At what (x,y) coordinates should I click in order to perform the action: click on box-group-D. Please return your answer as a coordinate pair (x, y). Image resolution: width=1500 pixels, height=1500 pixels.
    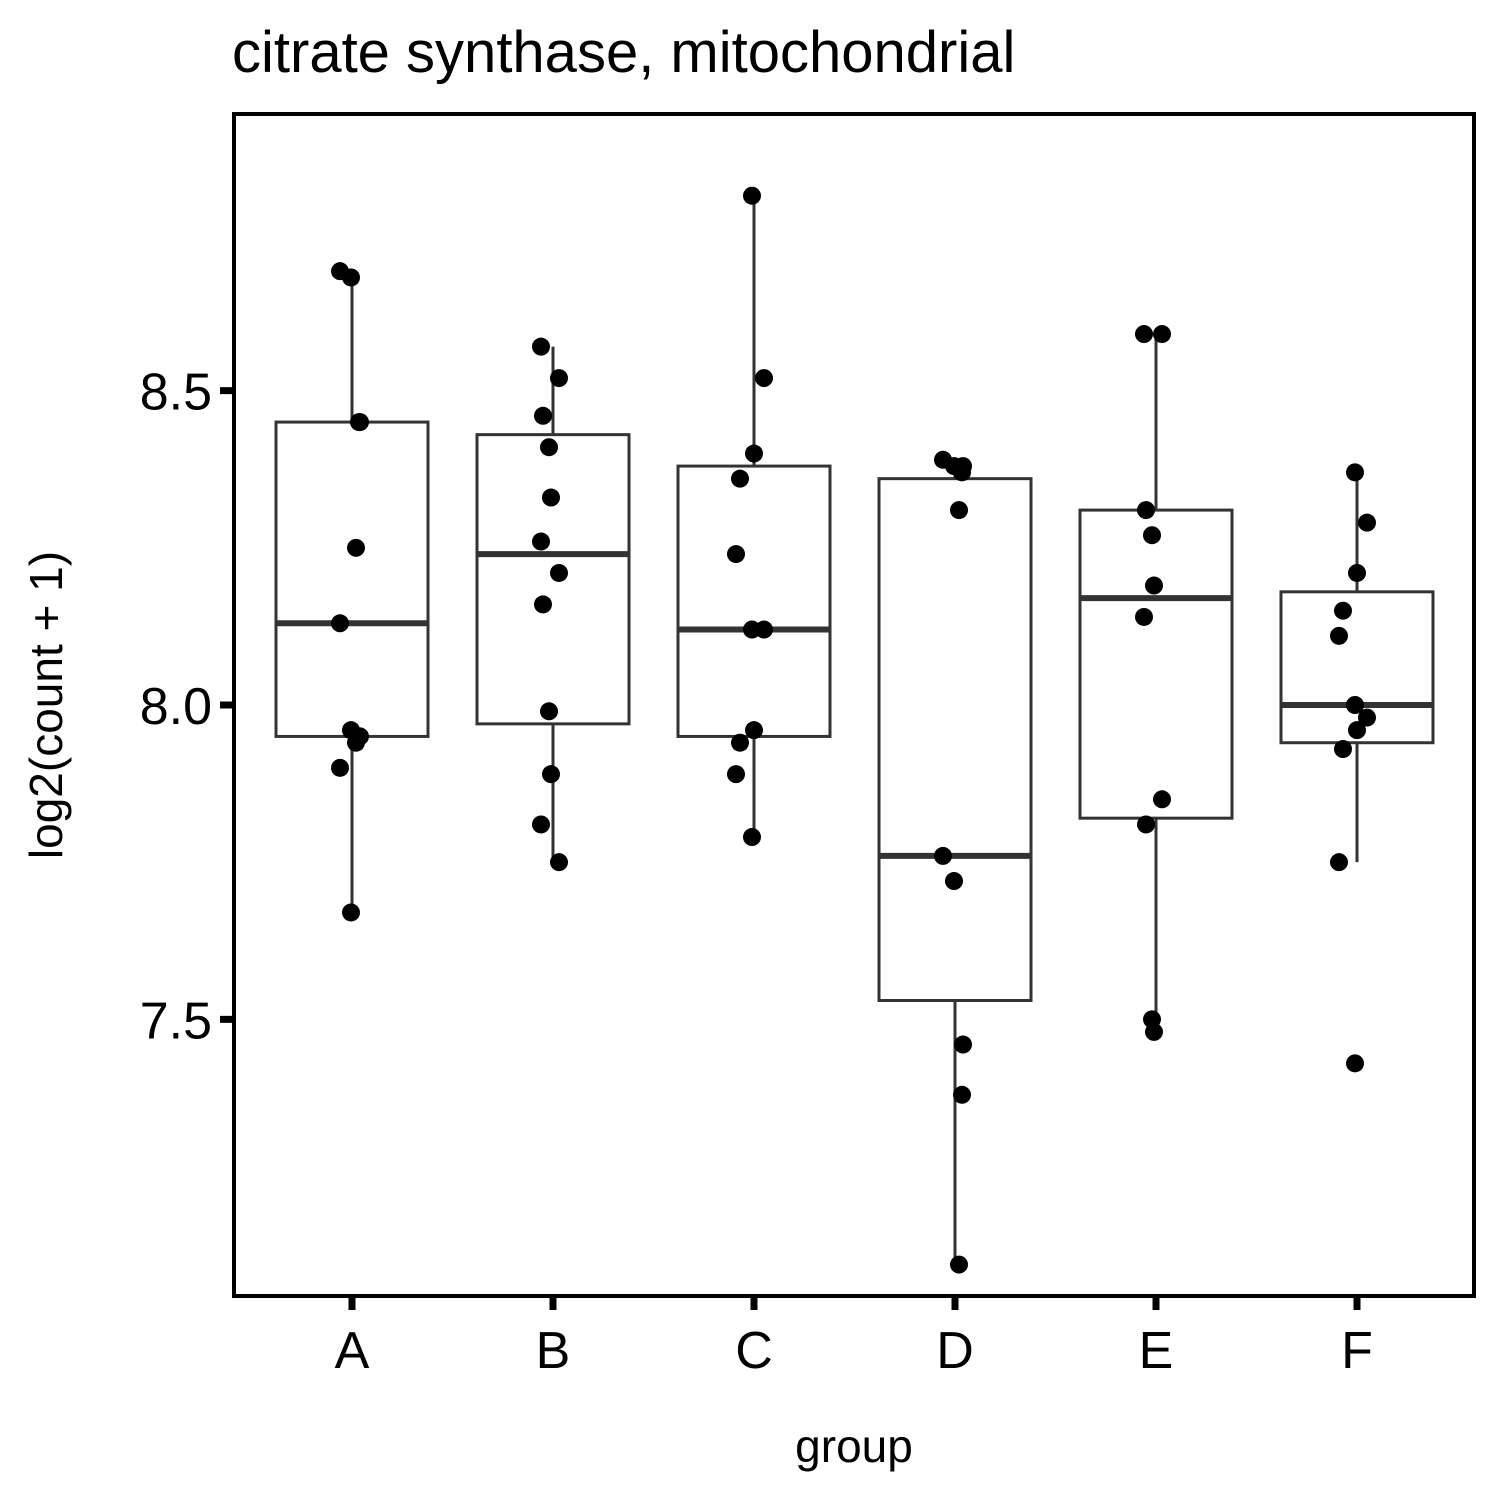
    Looking at the image, I should click on (955, 862).